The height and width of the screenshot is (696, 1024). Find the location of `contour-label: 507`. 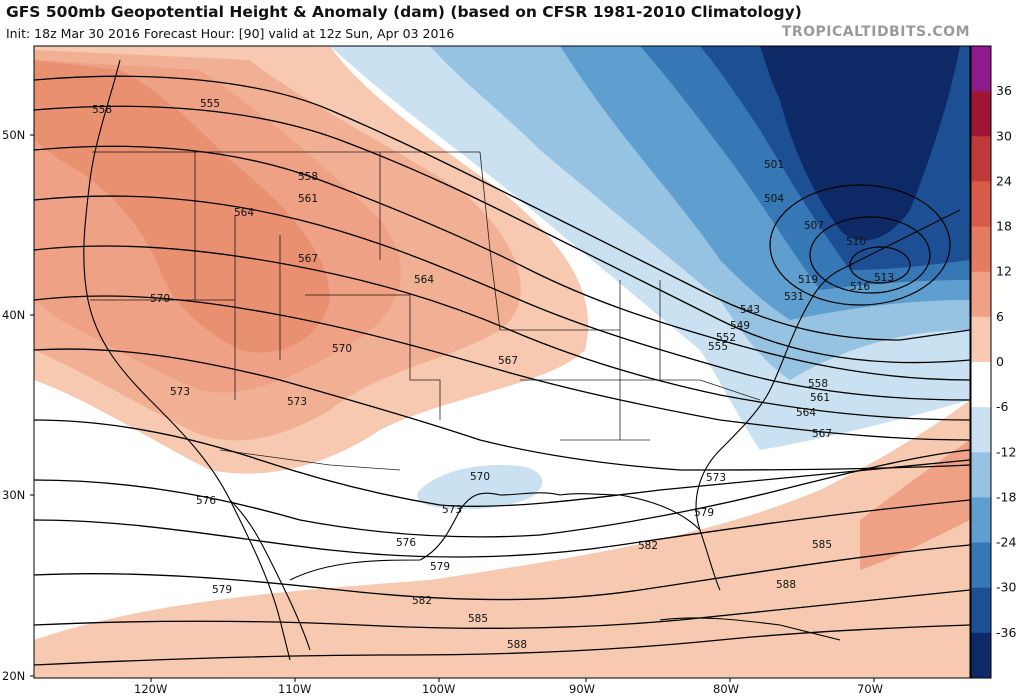

contour-label: 507 is located at coordinates (814, 226).